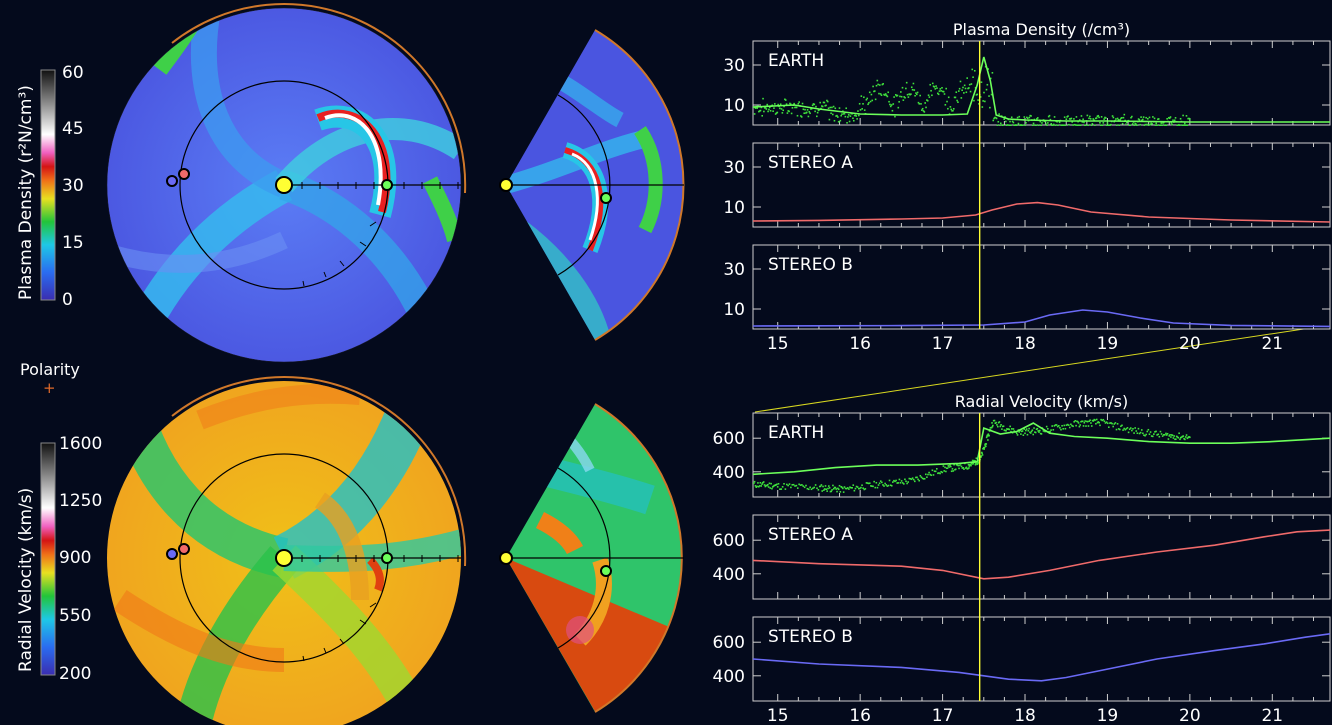  Describe the element at coordinates (284, 185) in the screenshot. I see `sun-icon` at that location.